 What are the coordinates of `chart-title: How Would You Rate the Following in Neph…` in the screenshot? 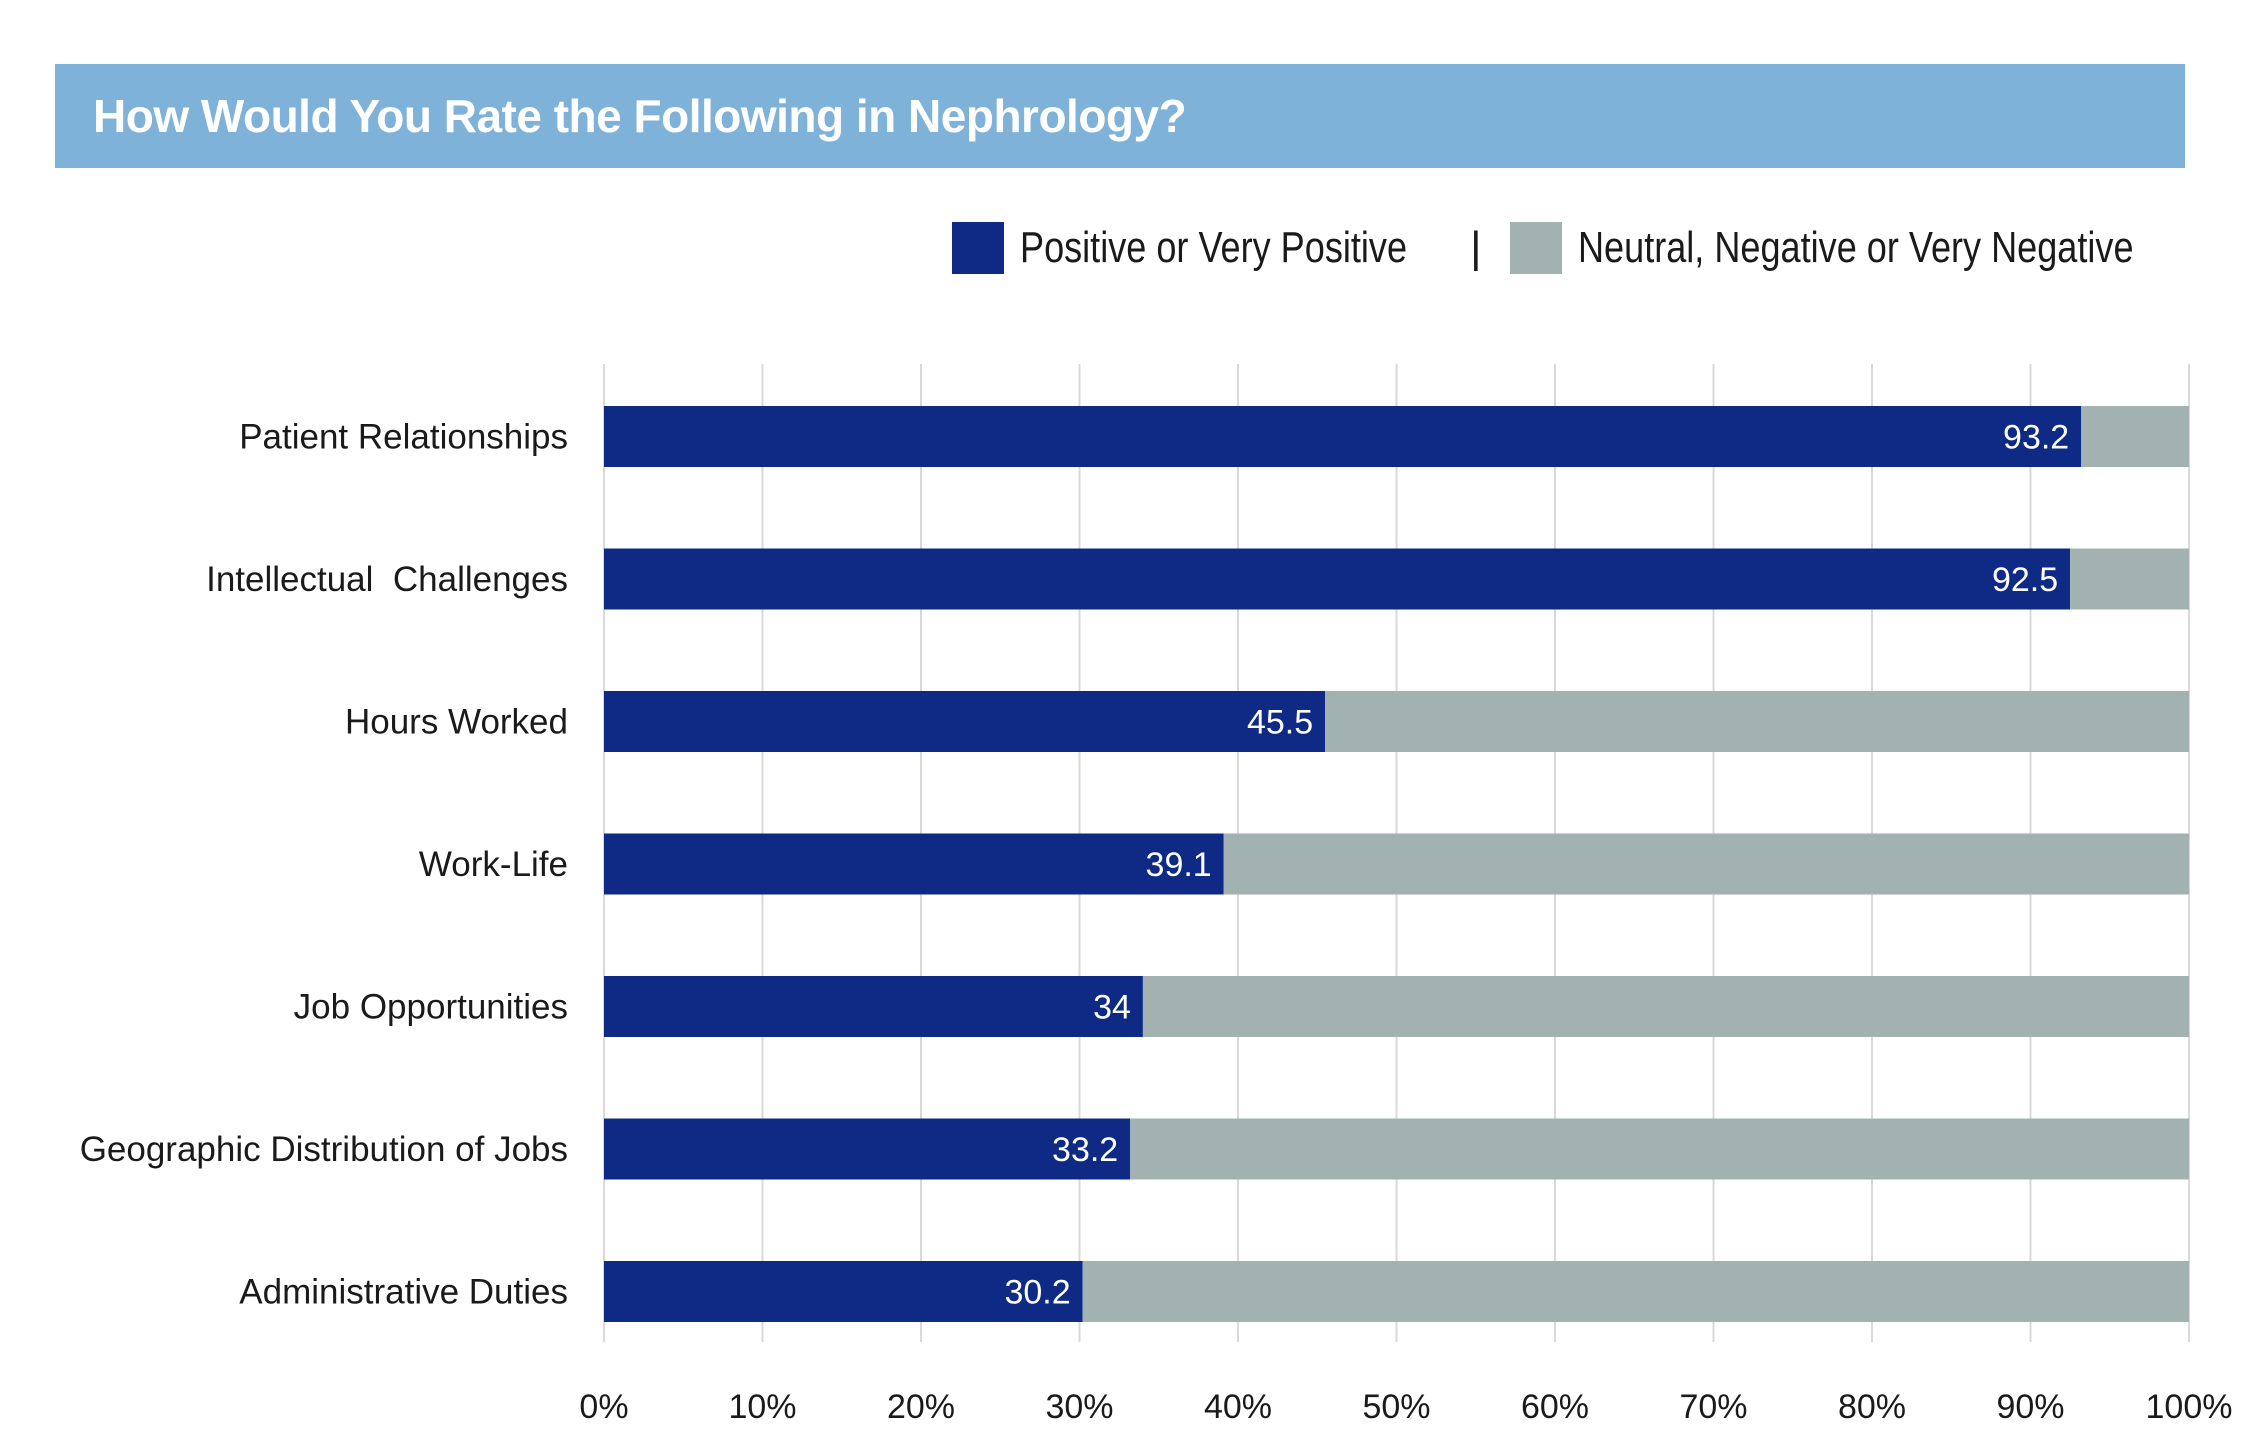 It's located at (640, 116).